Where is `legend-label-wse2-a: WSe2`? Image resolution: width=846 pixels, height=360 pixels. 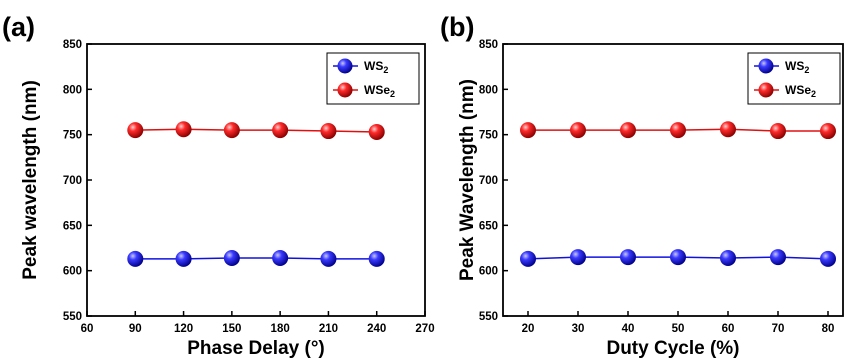 legend-label-wse2-a: WSe2 is located at coordinates (379, 91).